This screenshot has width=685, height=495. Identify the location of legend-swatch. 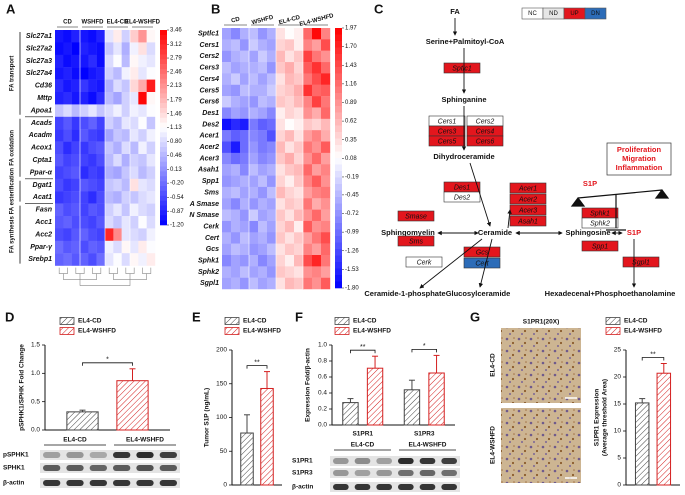
(613, 321).